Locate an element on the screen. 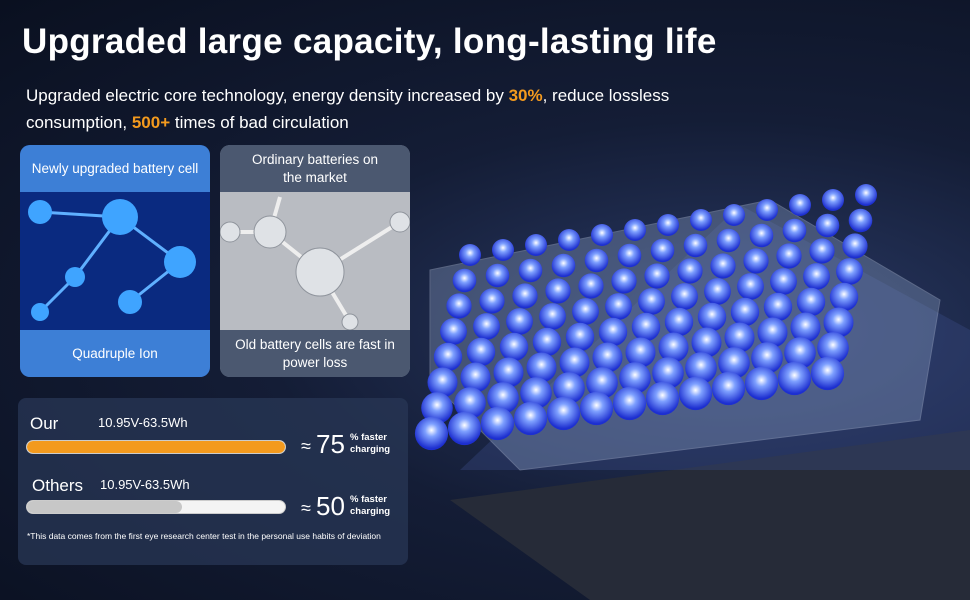  card-bottom: Quadruple Ion is located at coordinates (115, 353).